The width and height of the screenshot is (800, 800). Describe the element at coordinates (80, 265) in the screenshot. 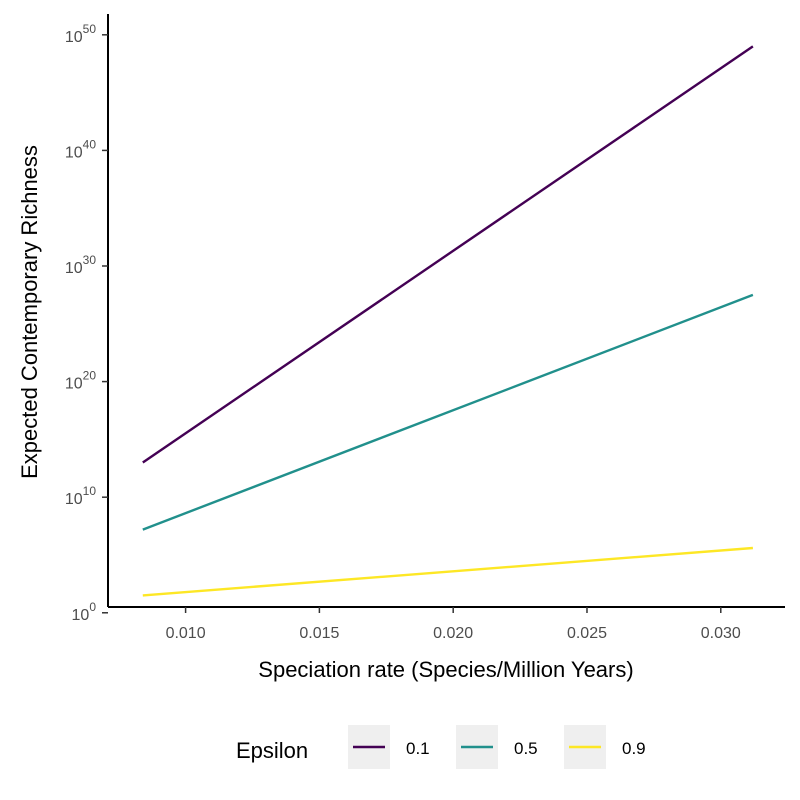

I see `y-tick-label: 1030` at that location.